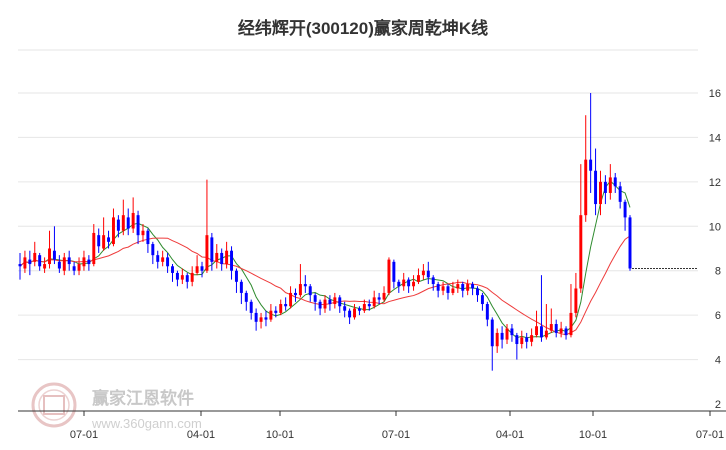 This screenshot has width=726, height=450. I want to click on y-tick-label: 4, so click(718, 361).